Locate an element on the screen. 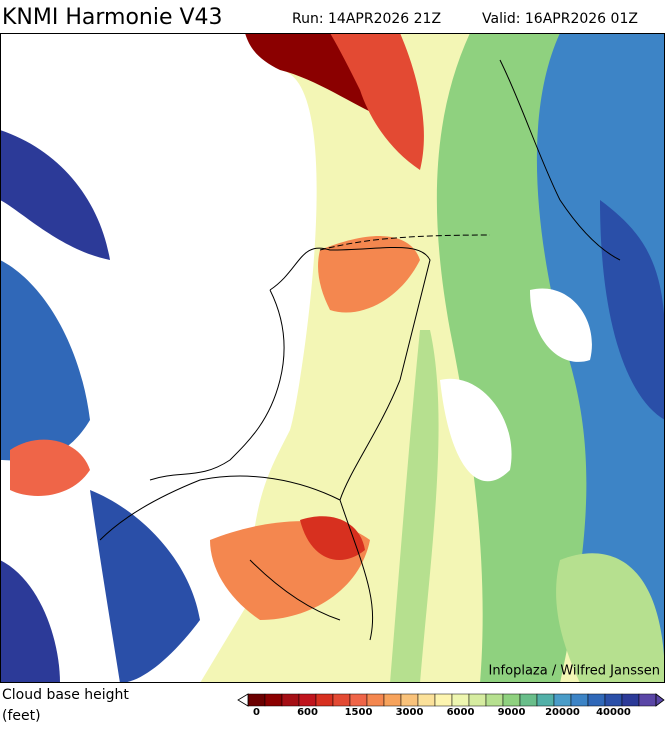  cloud-area-england is located at coordinates (45, 360).